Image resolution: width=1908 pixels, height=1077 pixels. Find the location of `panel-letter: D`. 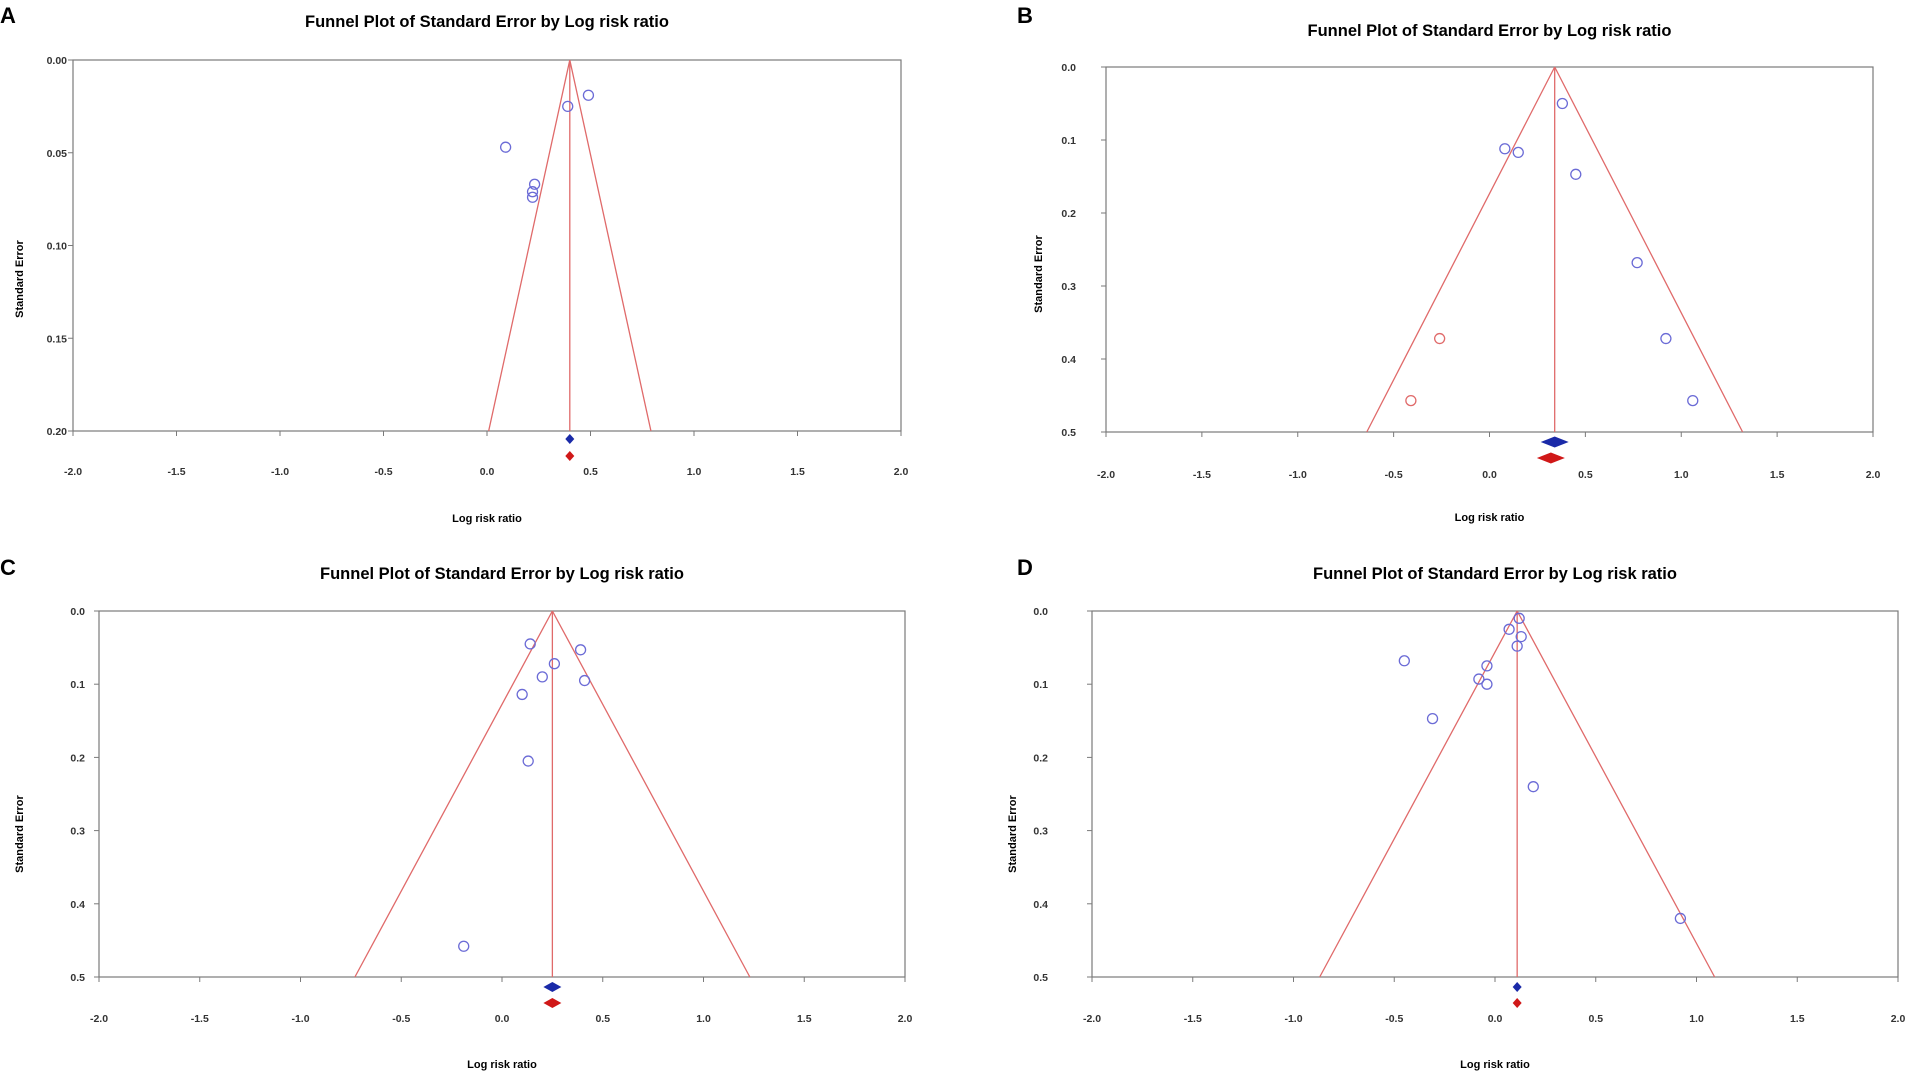

panel-letter: D is located at coordinates (1025, 567).